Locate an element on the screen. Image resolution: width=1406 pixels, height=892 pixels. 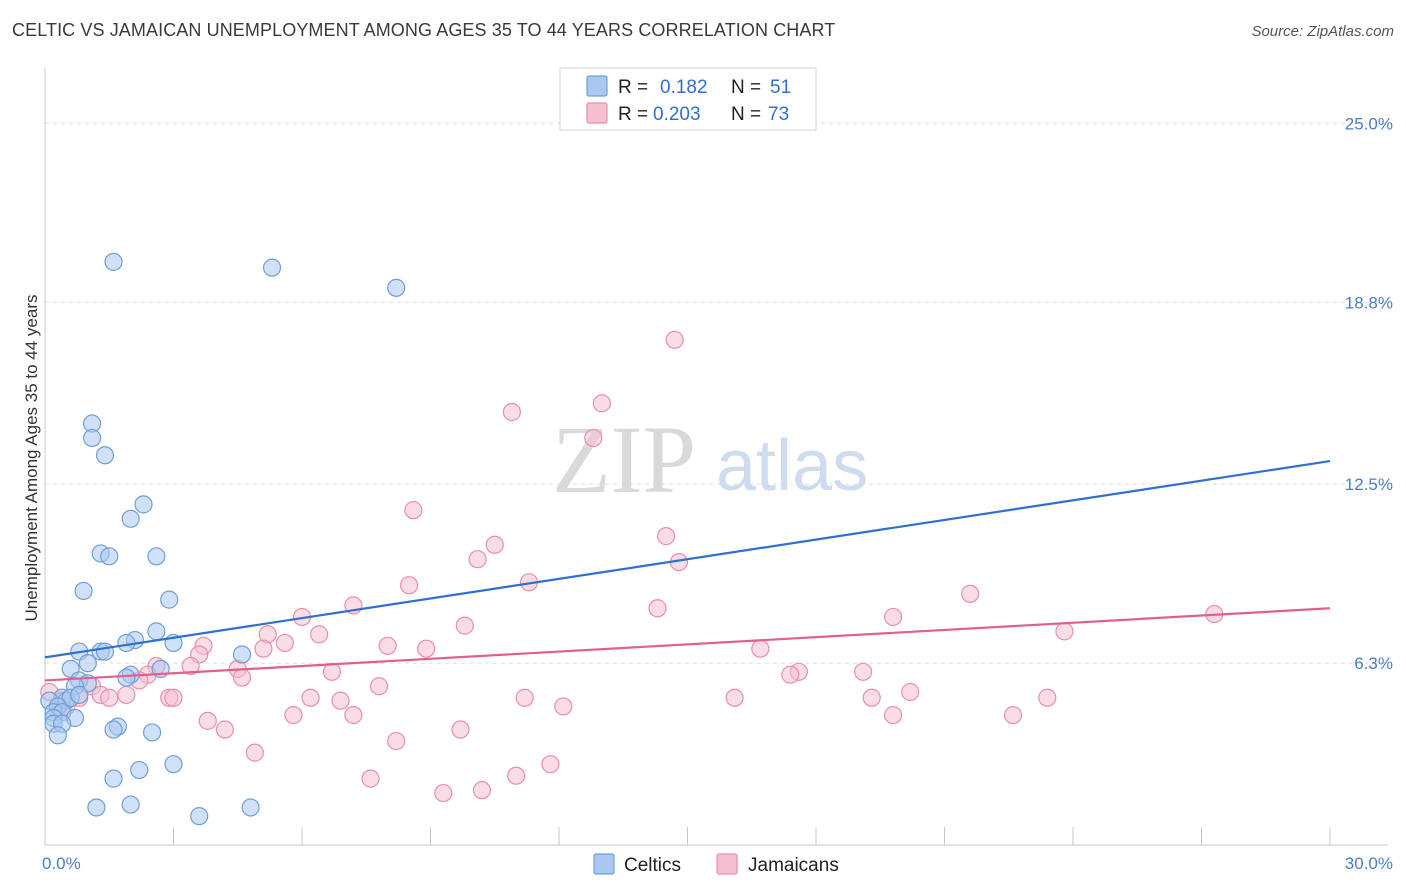
y-tick-label: 25.0% is located at coordinates (1369, 123).